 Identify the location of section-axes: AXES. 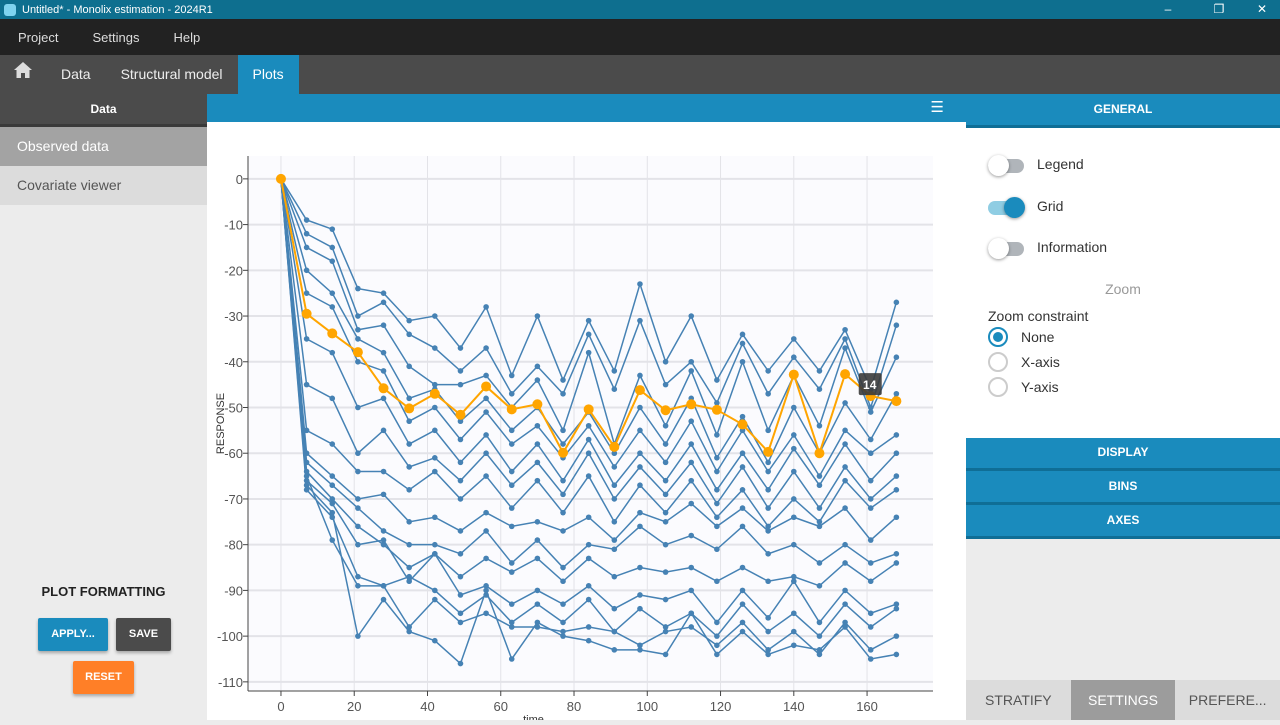
(1123, 522).